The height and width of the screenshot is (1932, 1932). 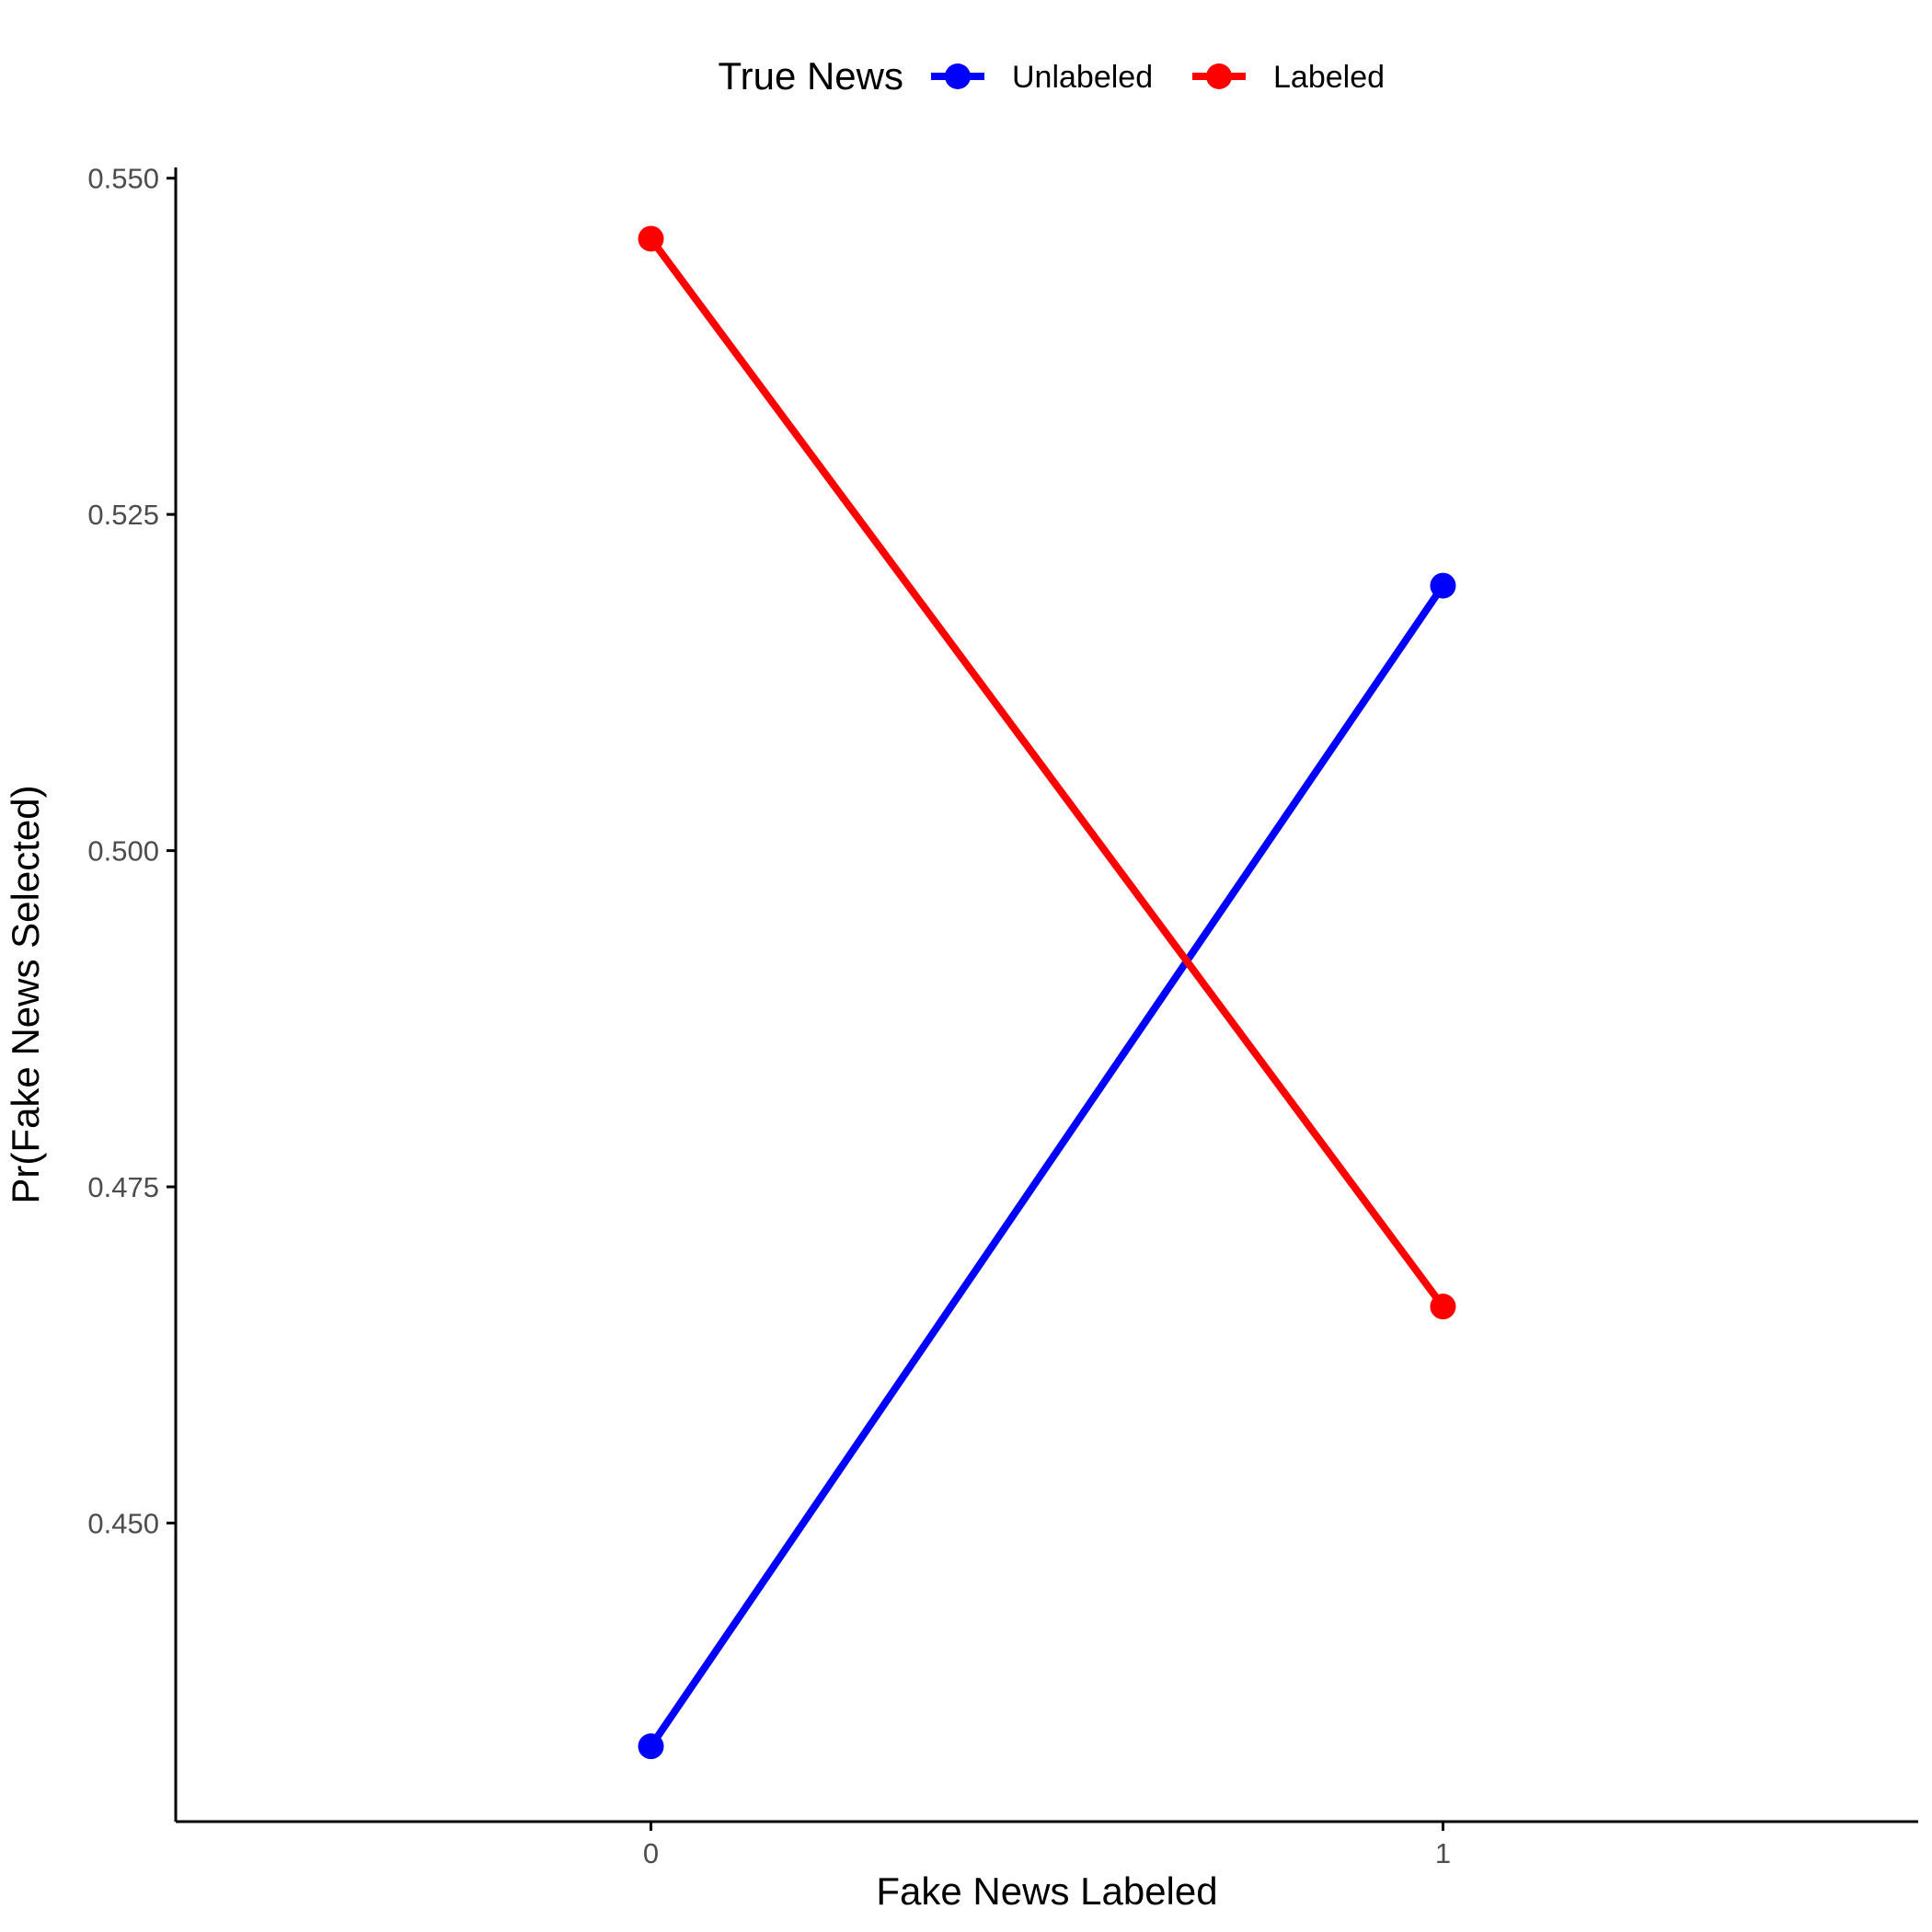 What do you see at coordinates (1046, 1891) in the screenshot?
I see `x-axis-title: Fake News Labeled` at bounding box center [1046, 1891].